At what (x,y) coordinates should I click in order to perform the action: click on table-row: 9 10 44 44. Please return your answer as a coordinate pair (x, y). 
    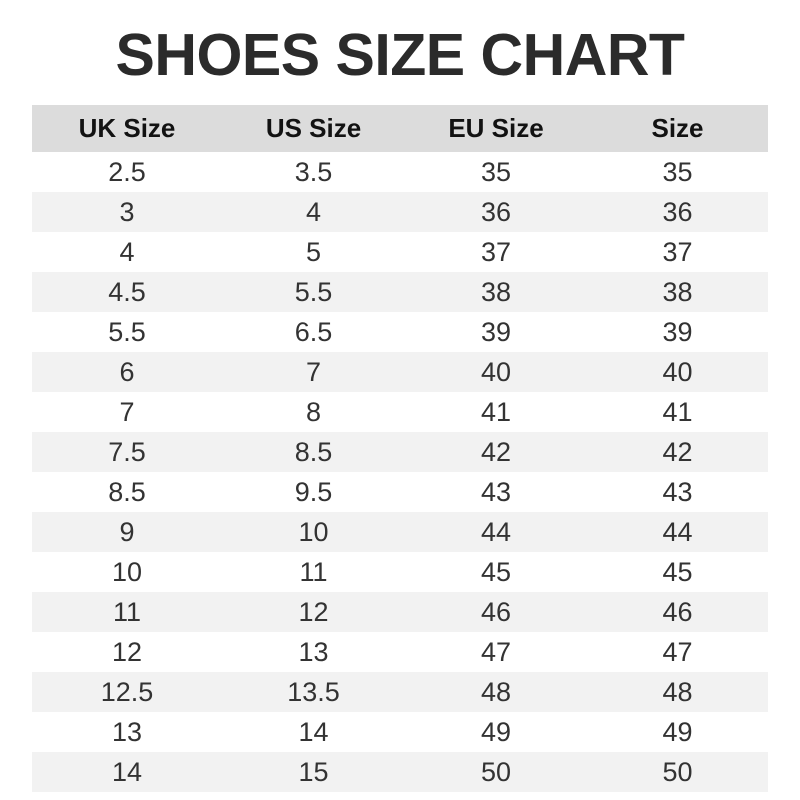
    Looking at the image, I should click on (400, 532).